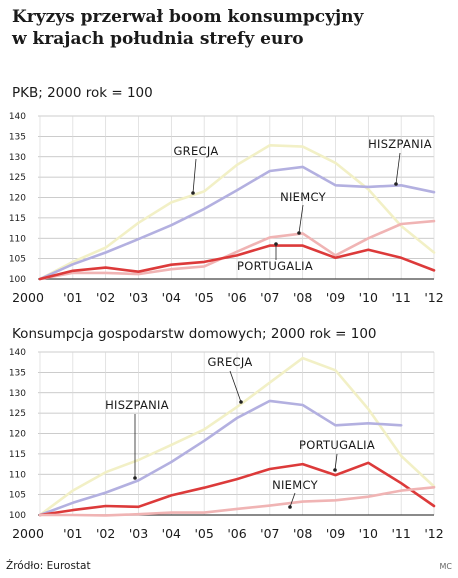  What do you see at coordinates (446, 566) in the screenshot?
I see `author-credit: MC` at bounding box center [446, 566].